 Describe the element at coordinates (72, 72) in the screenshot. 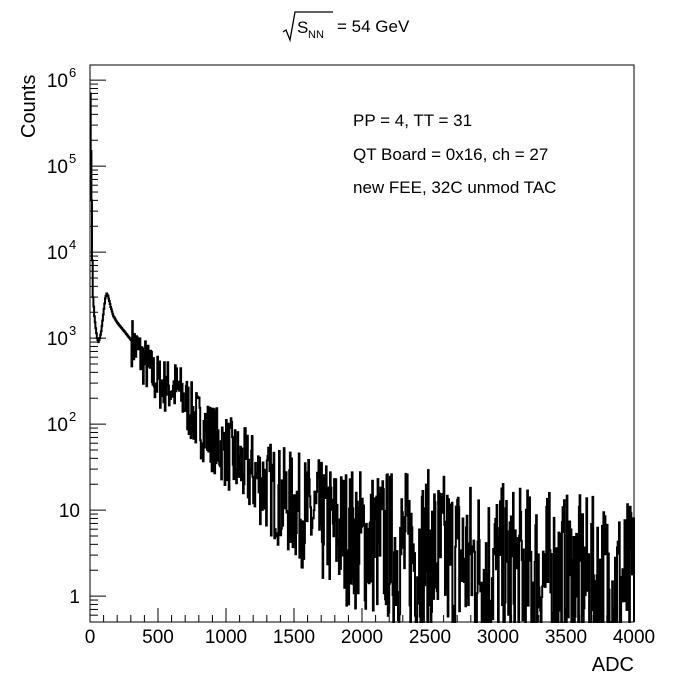

I see `y-tick-label-exponent: 6` at that location.